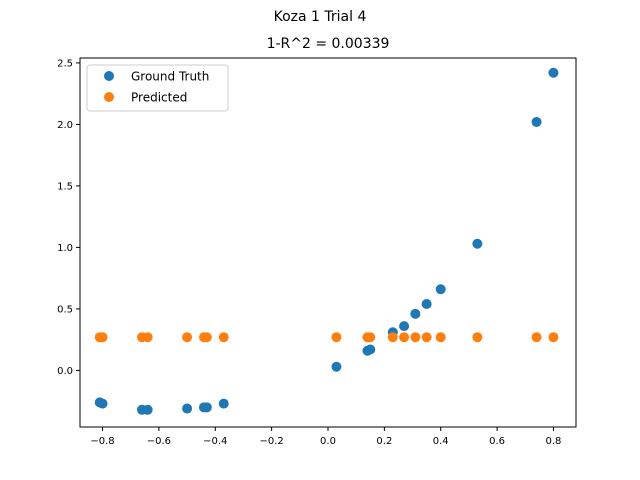  What do you see at coordinates (384, 441) in the screenshot?
I see `x-tick-label: 0.2` at bounding box center [384, 441].